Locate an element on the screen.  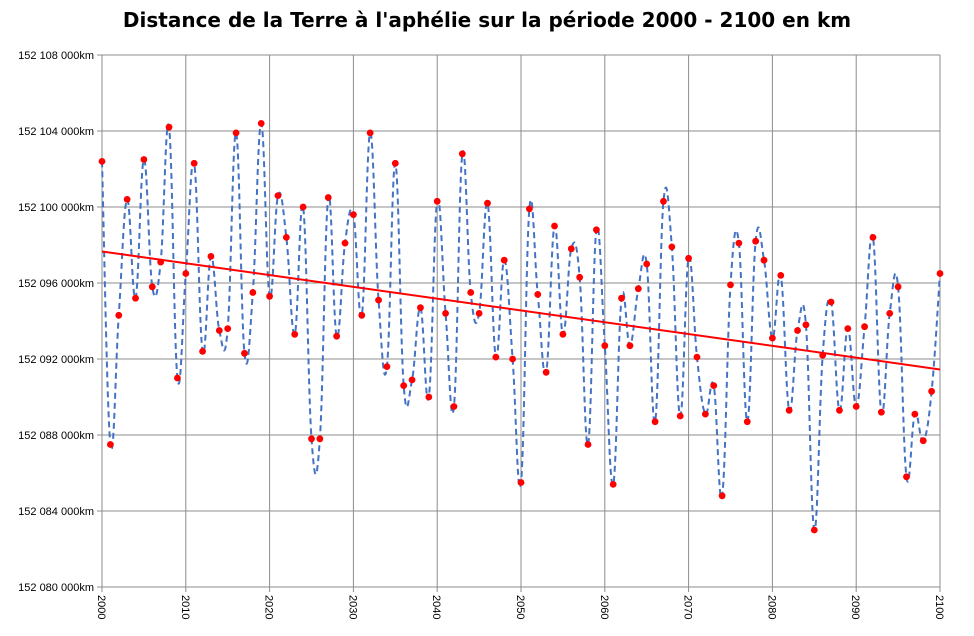
x-tick-label: 2040 is located at coordinates (436, 607).